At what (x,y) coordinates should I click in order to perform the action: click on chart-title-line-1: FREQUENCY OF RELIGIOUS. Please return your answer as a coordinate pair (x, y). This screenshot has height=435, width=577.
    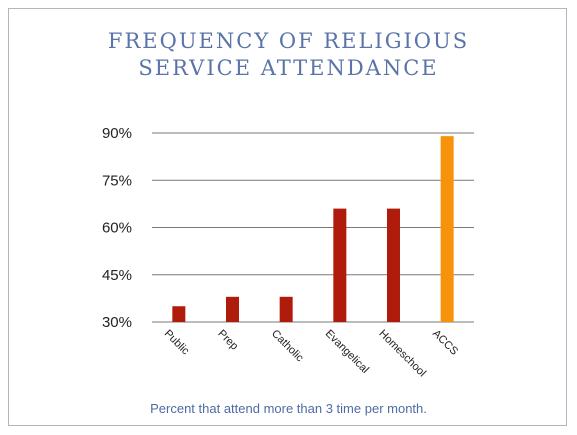
    Looking at the image, I should click on (288, 41).